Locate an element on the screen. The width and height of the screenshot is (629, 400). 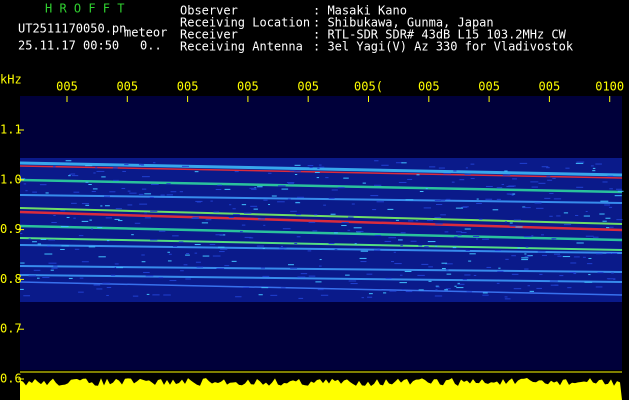
x-tick-label: 005 is located at coordinates (248, 87).